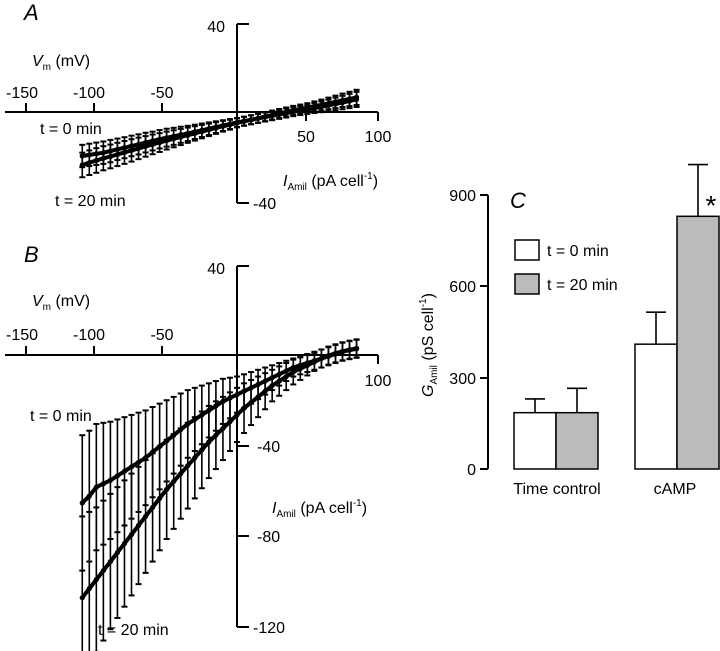 The image size is (720, 651). I want to click on panel-b-y-label: IAmil (pA cell-1), so click(319, 509).